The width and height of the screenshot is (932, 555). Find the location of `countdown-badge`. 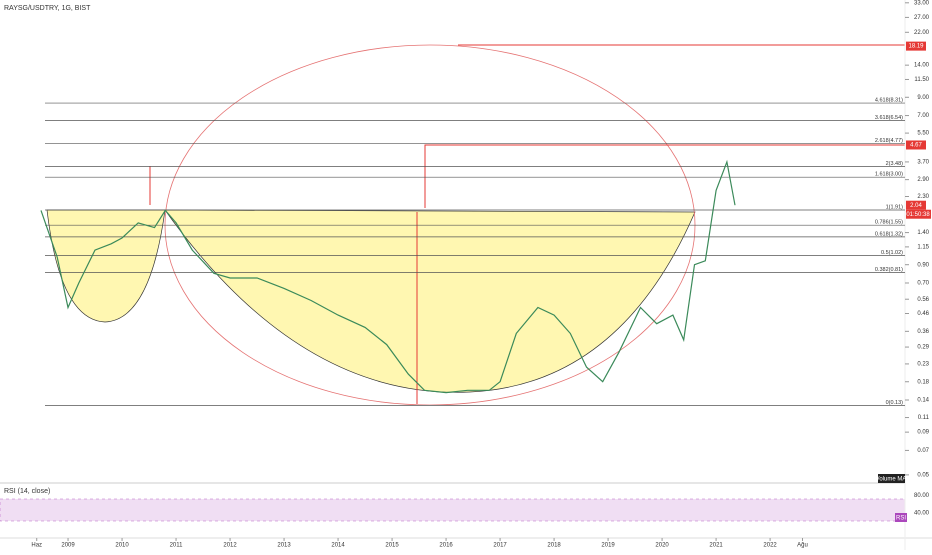

countdown-badge is located at coordinates (918, 214).